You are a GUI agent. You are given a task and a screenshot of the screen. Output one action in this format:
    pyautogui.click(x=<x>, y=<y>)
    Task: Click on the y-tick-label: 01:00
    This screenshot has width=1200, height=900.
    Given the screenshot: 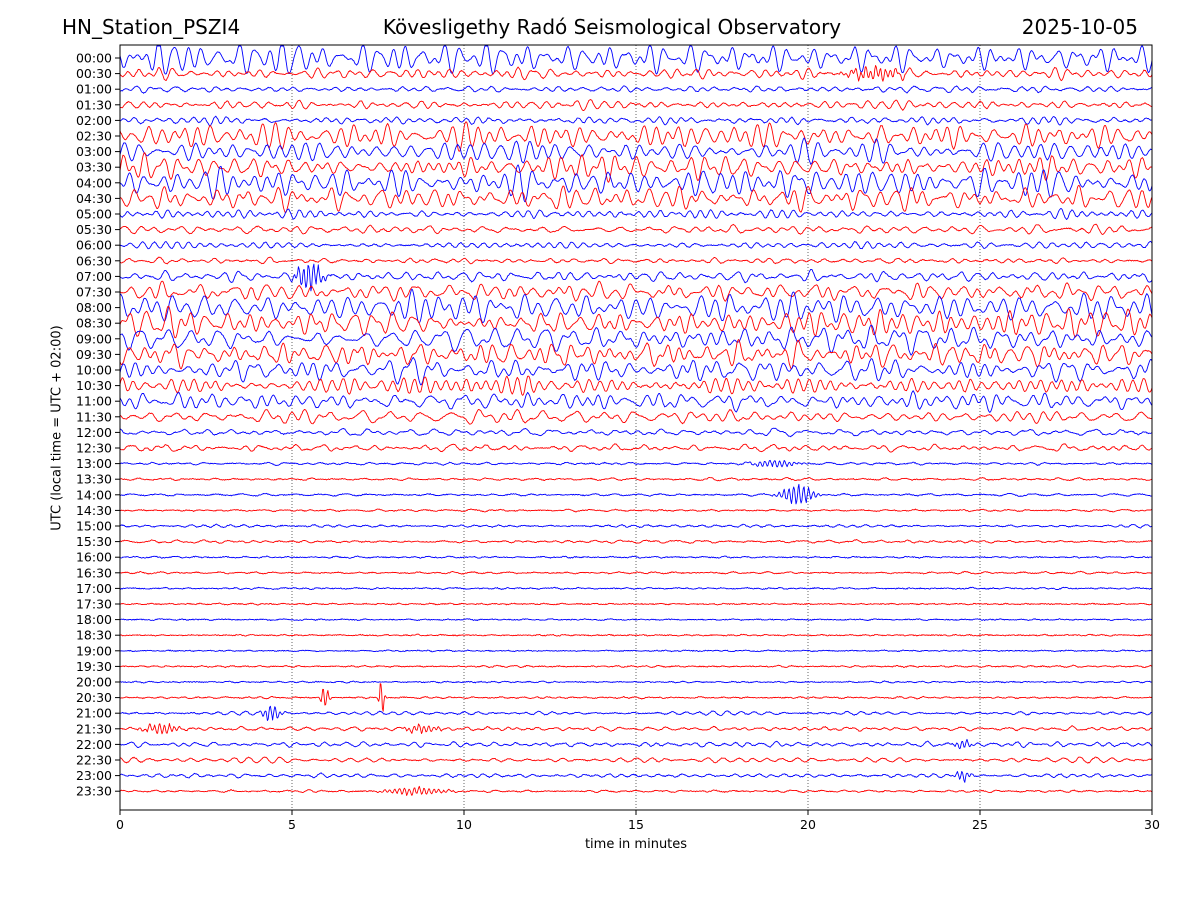 What is the action you would take?
    pyautogui.click(x=94, y=89)
    